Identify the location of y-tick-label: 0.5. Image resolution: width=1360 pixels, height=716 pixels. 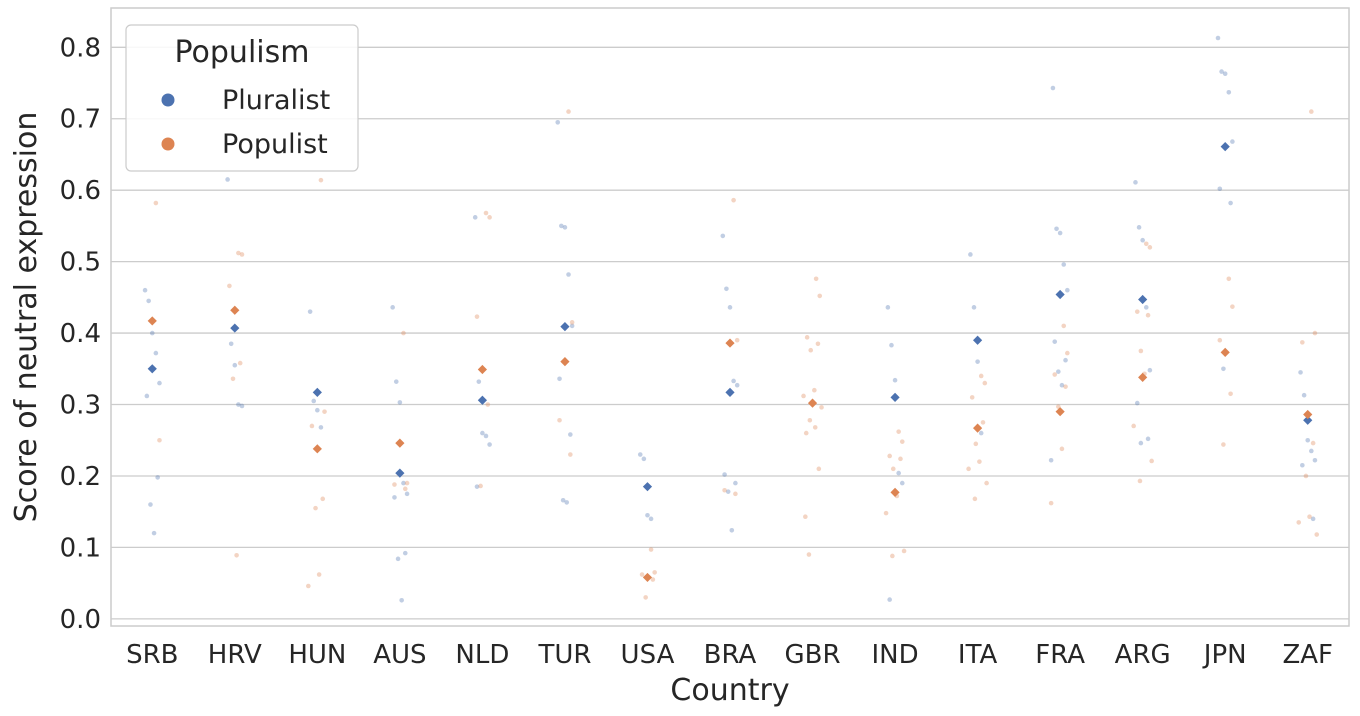
(80, 263).